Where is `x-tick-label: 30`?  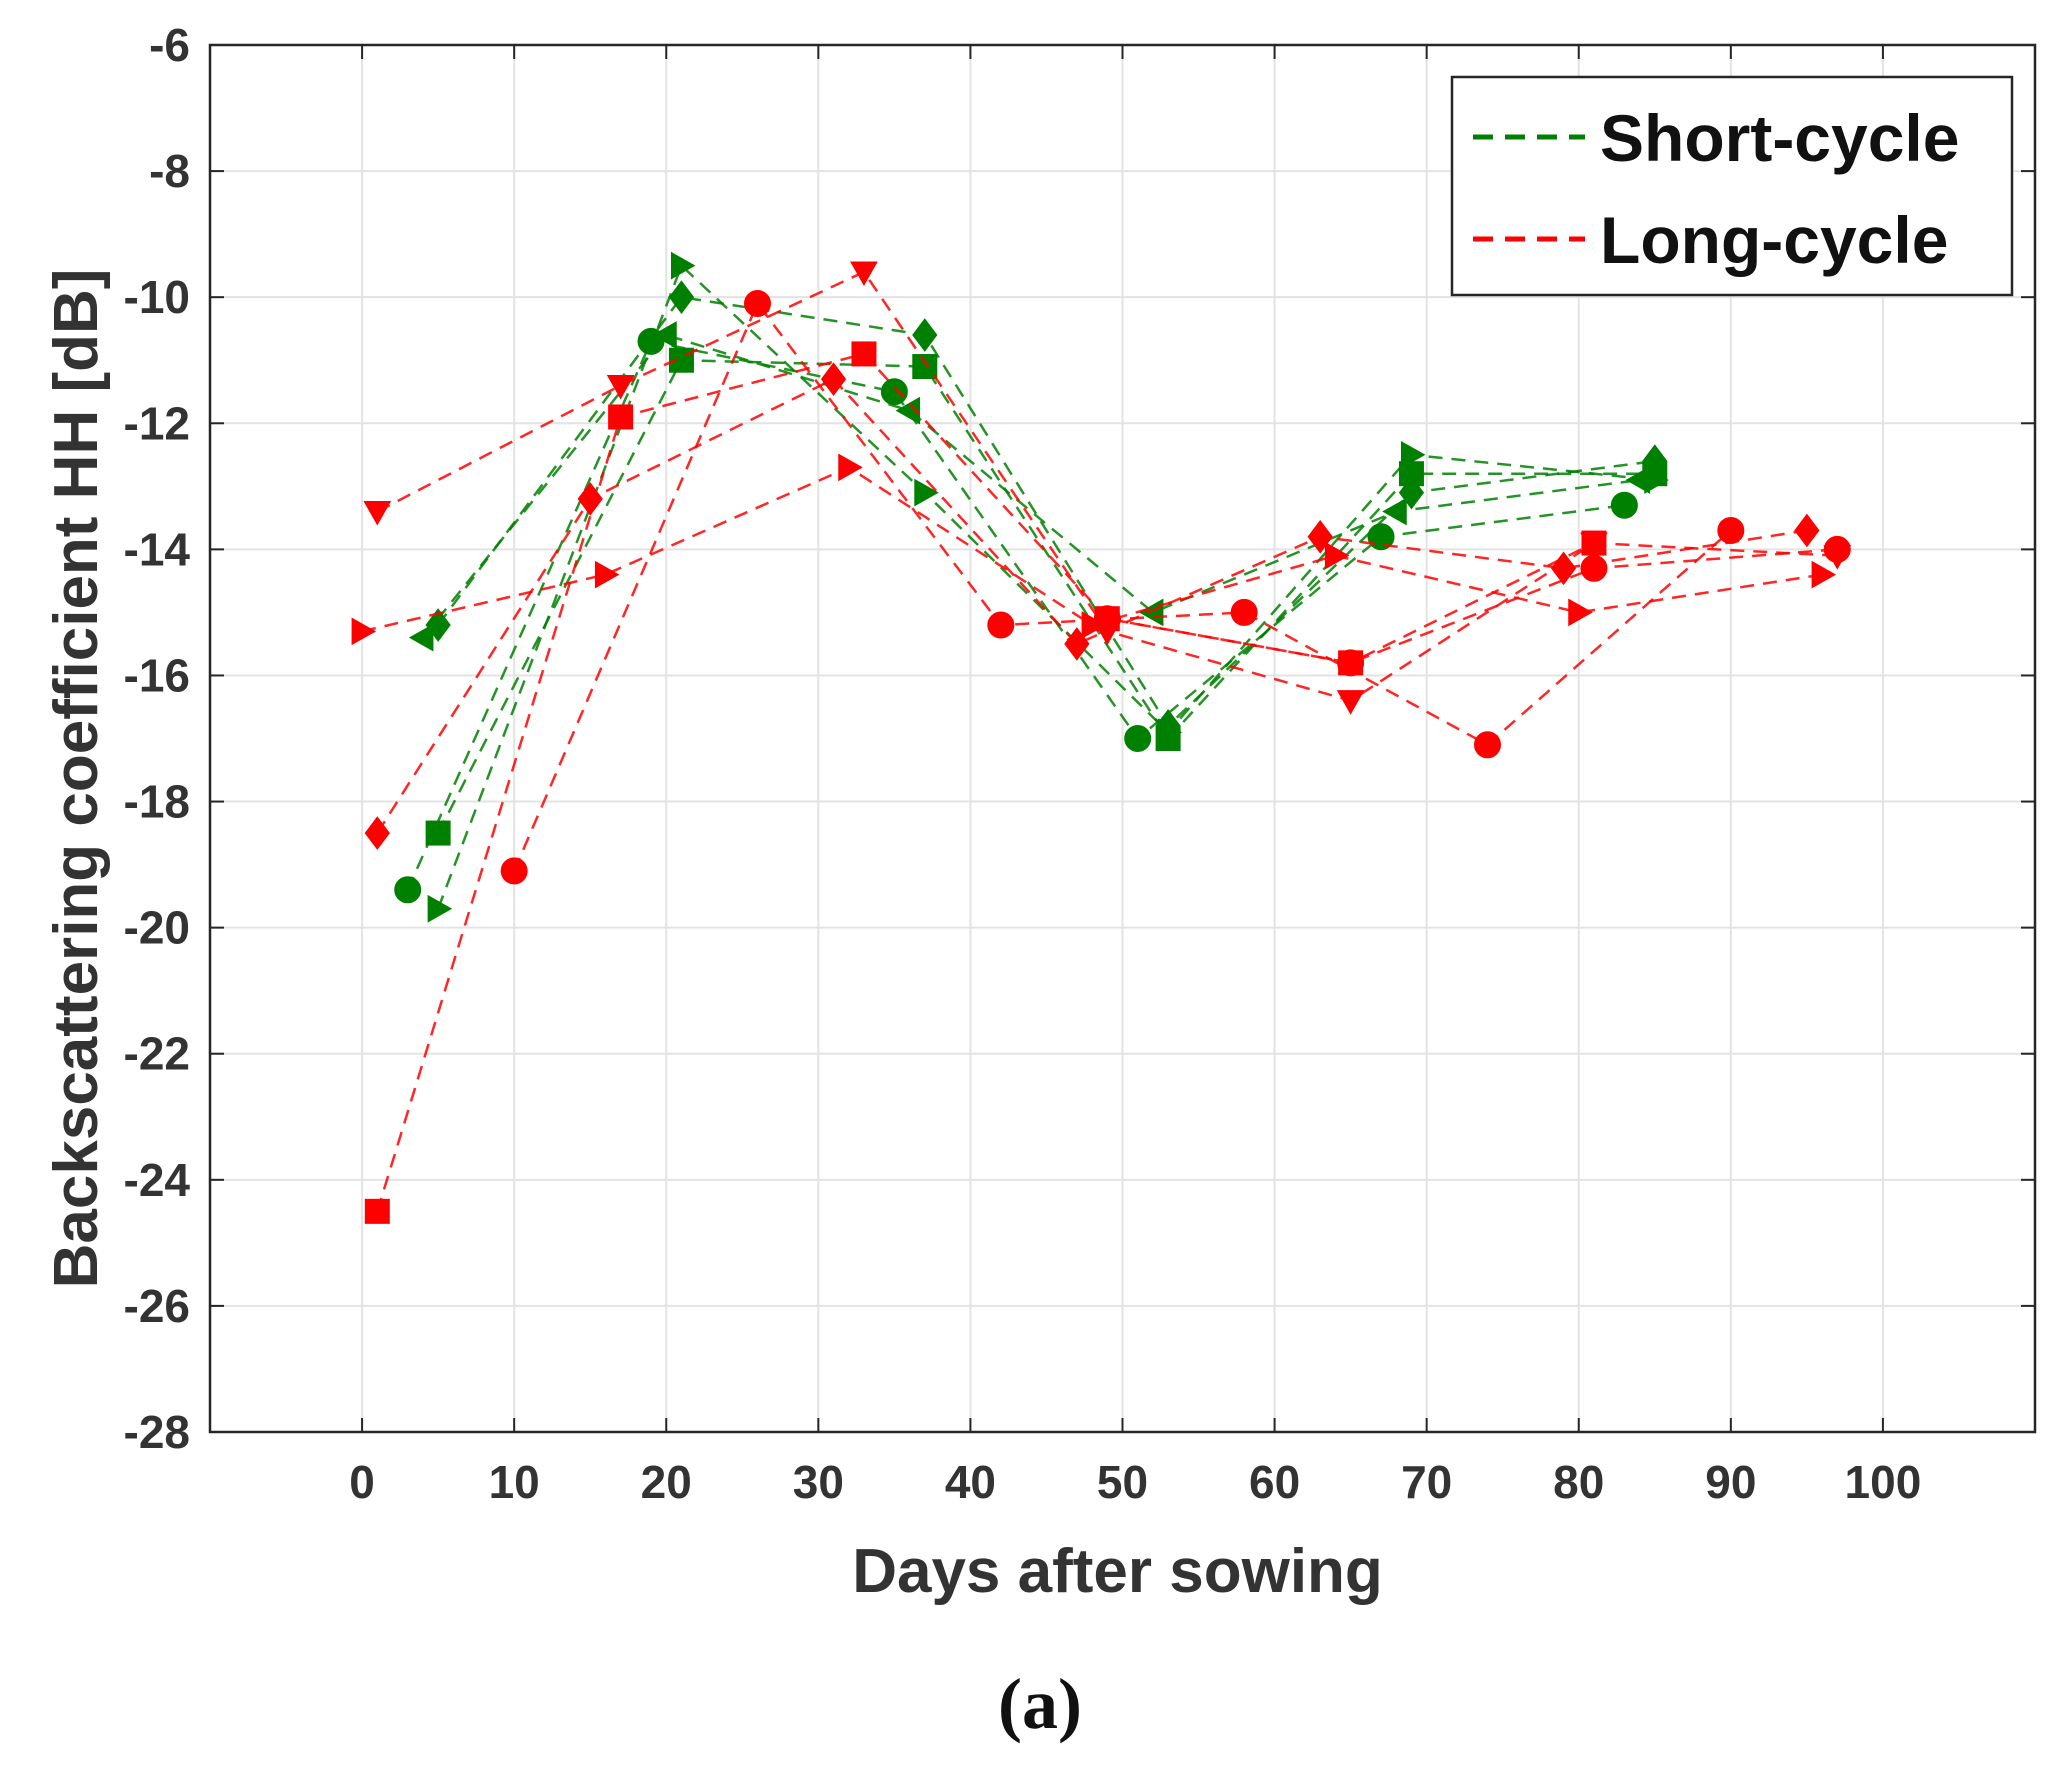 x-tick-label: 30 is located at coordinates (818, 1482).